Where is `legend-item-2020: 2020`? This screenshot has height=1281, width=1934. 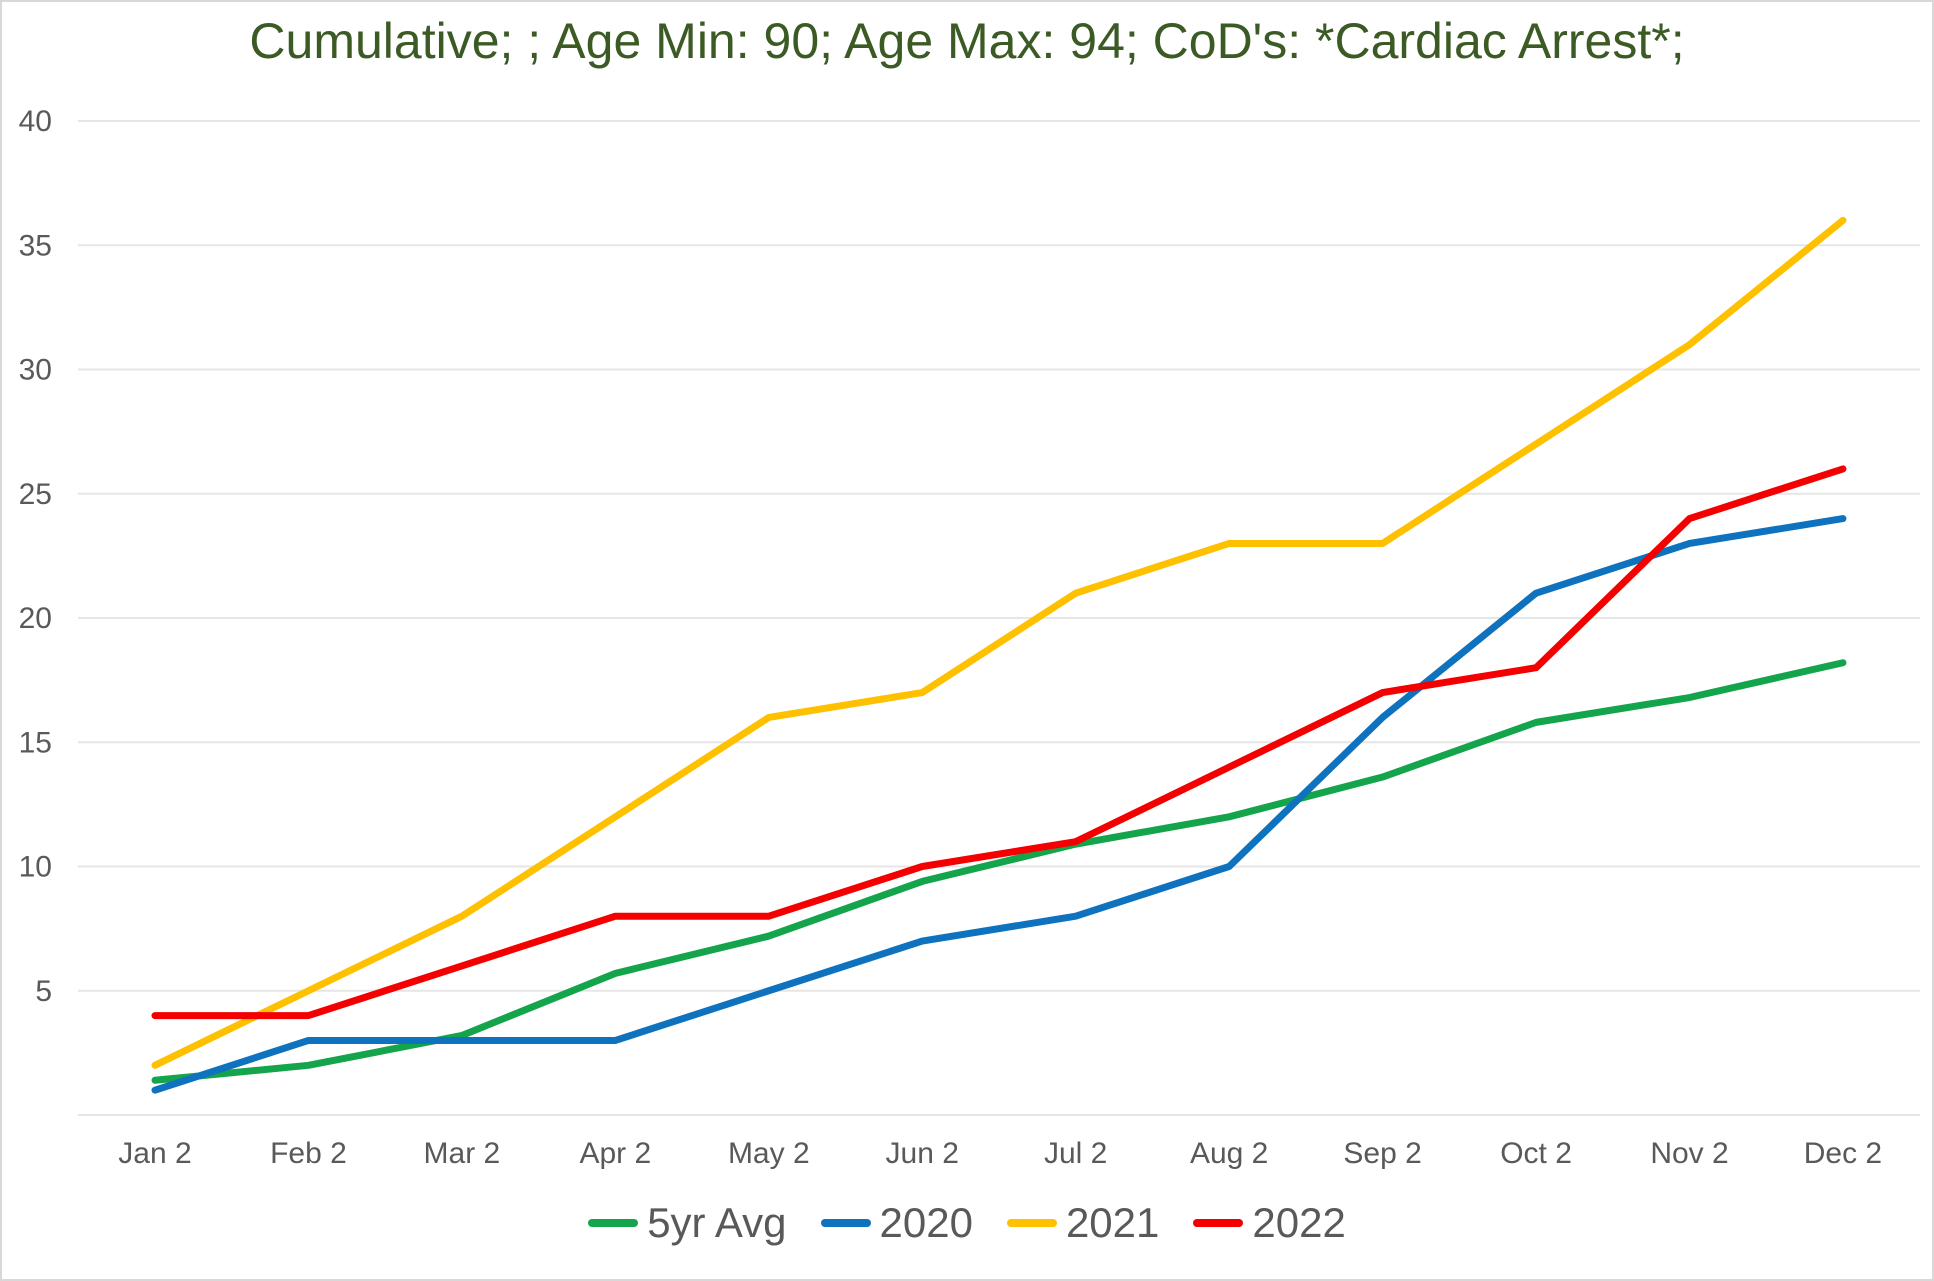 legend-item-2020: 2020 is located at coordinates (896, 1222).